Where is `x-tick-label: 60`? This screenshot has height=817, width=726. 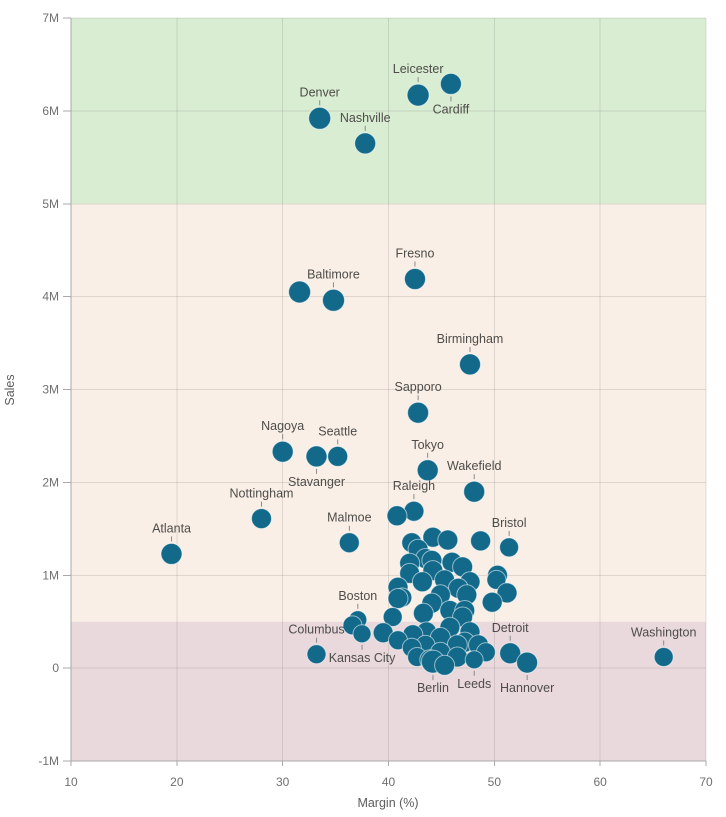
x-tick-label: 60 is located at coordinates (600, 782).